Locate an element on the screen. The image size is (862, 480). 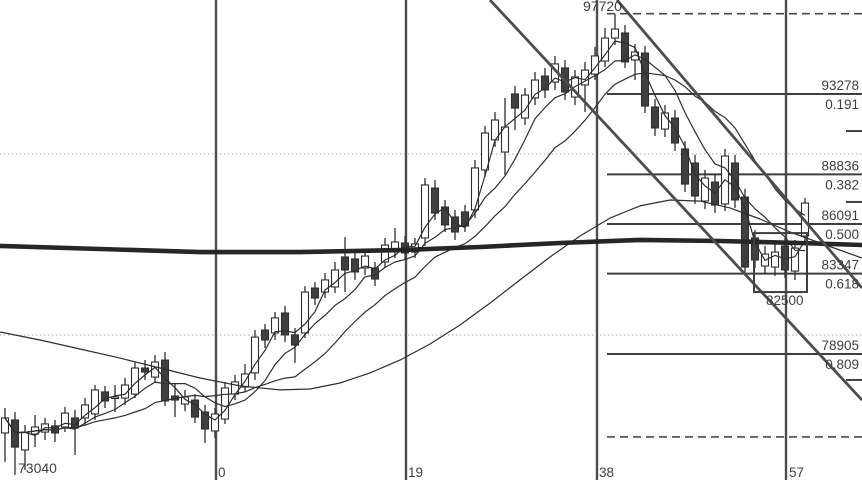
fib-ratio-label: 0.618 is located at coordinates (842, 284).